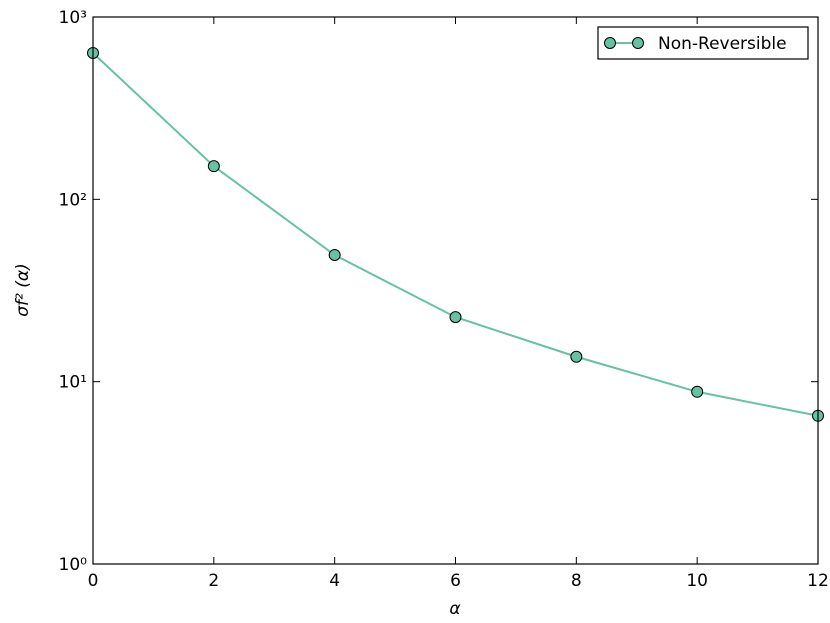 The image size is (830, 623). Describe the element at coordinates (73, 565) in the screenshot. I see `y-tick-label: 10⁰` at that location.